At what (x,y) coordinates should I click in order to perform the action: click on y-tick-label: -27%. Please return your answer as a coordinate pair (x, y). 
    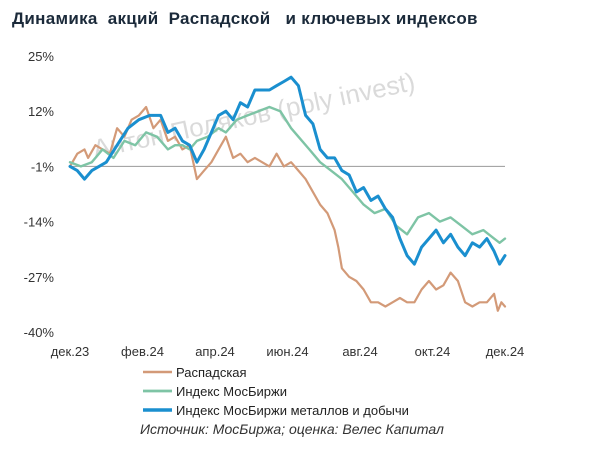
    Looking at the image, I should click on (39, 277).